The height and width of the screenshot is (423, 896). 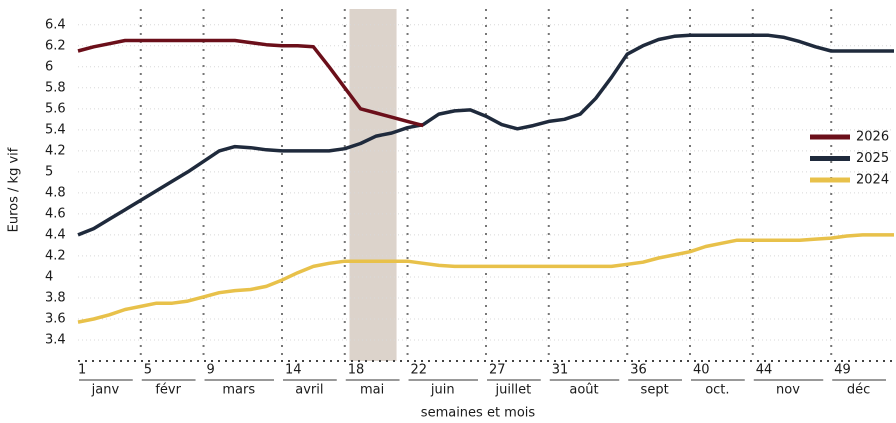 I want to click on month-label: janv, so click(x=105, y=390).